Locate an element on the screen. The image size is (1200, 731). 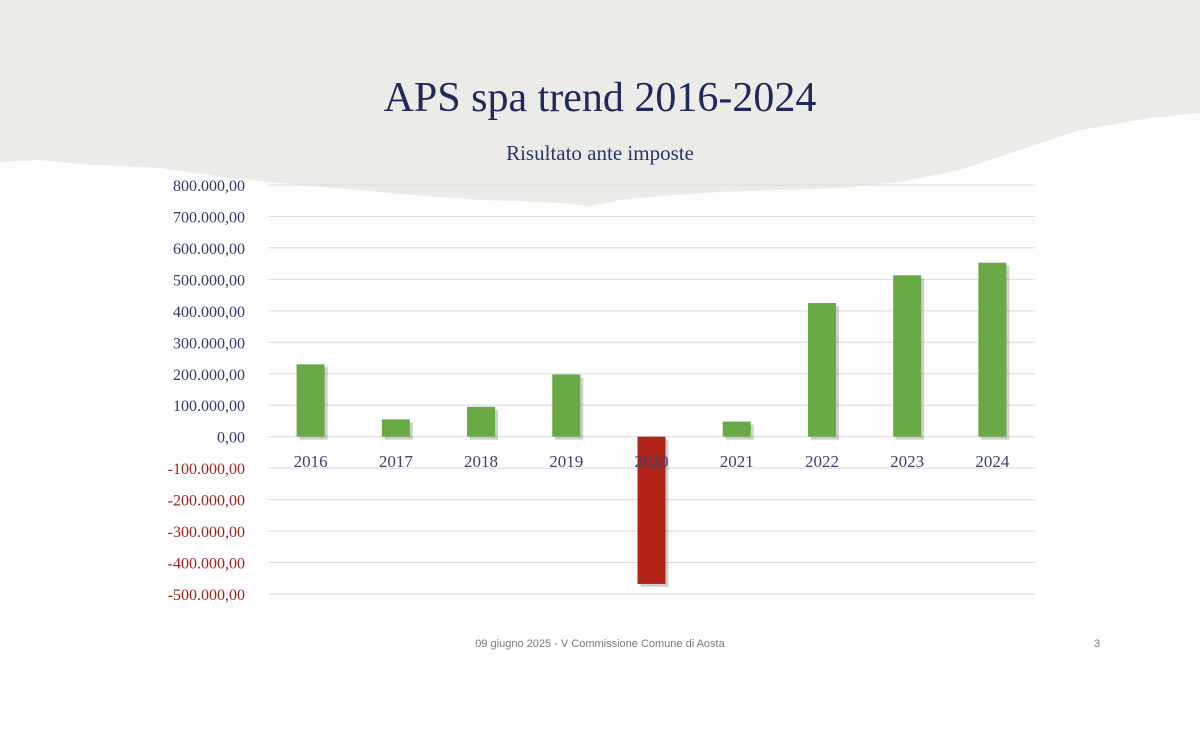
bar-2023 is located at coordinates (907, 356).